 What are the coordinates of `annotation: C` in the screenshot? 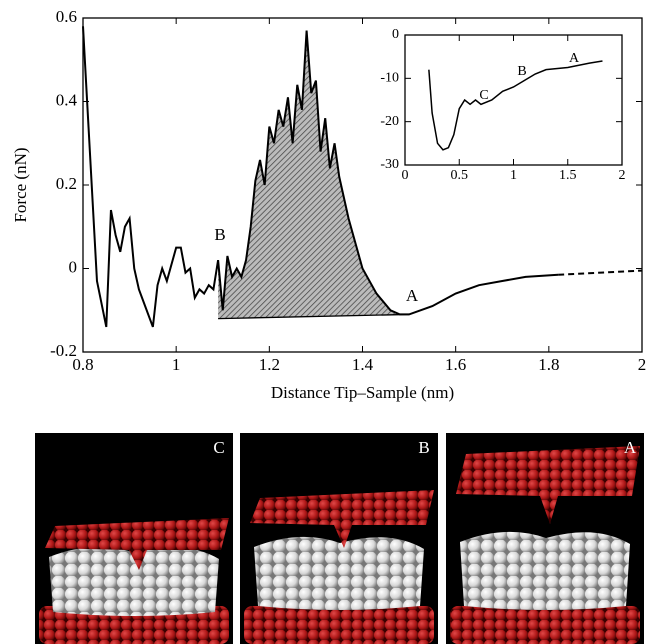 It's located at (483, 95).